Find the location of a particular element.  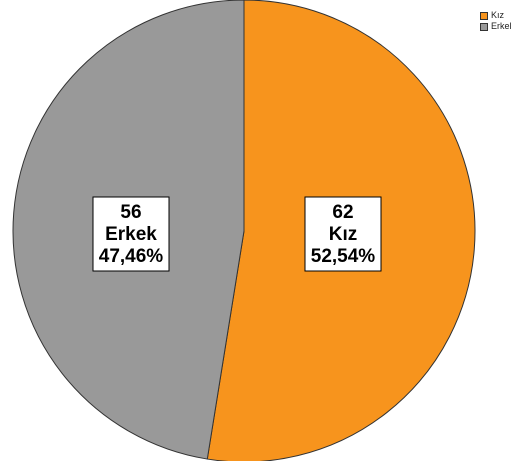

slice-count-kiz: 62 is located at coordinates (342, 212).